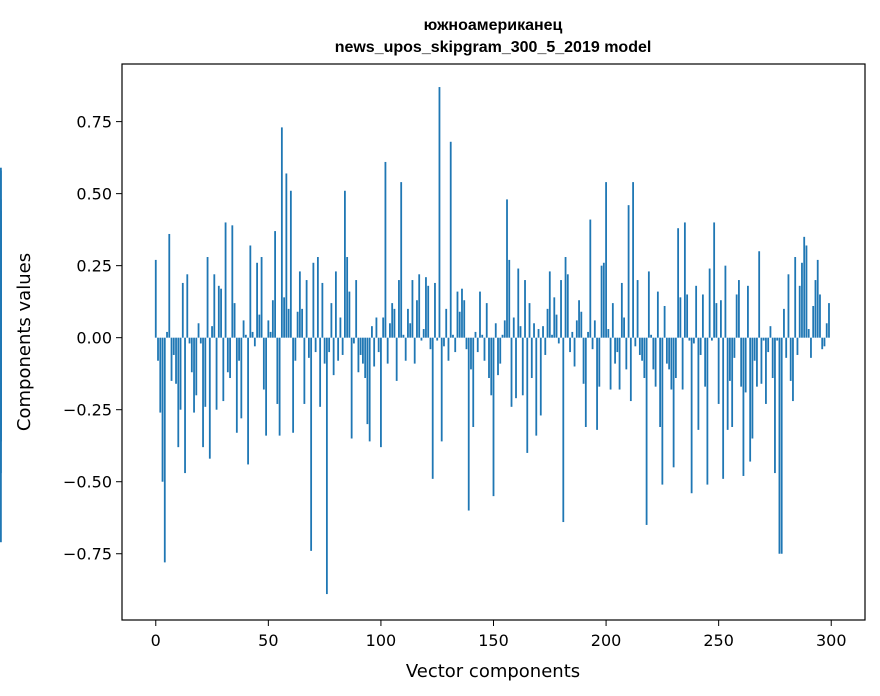 This screenshot has width=880, height=696. I want to click on x-tick-label-300: 300, so click(831, 640).